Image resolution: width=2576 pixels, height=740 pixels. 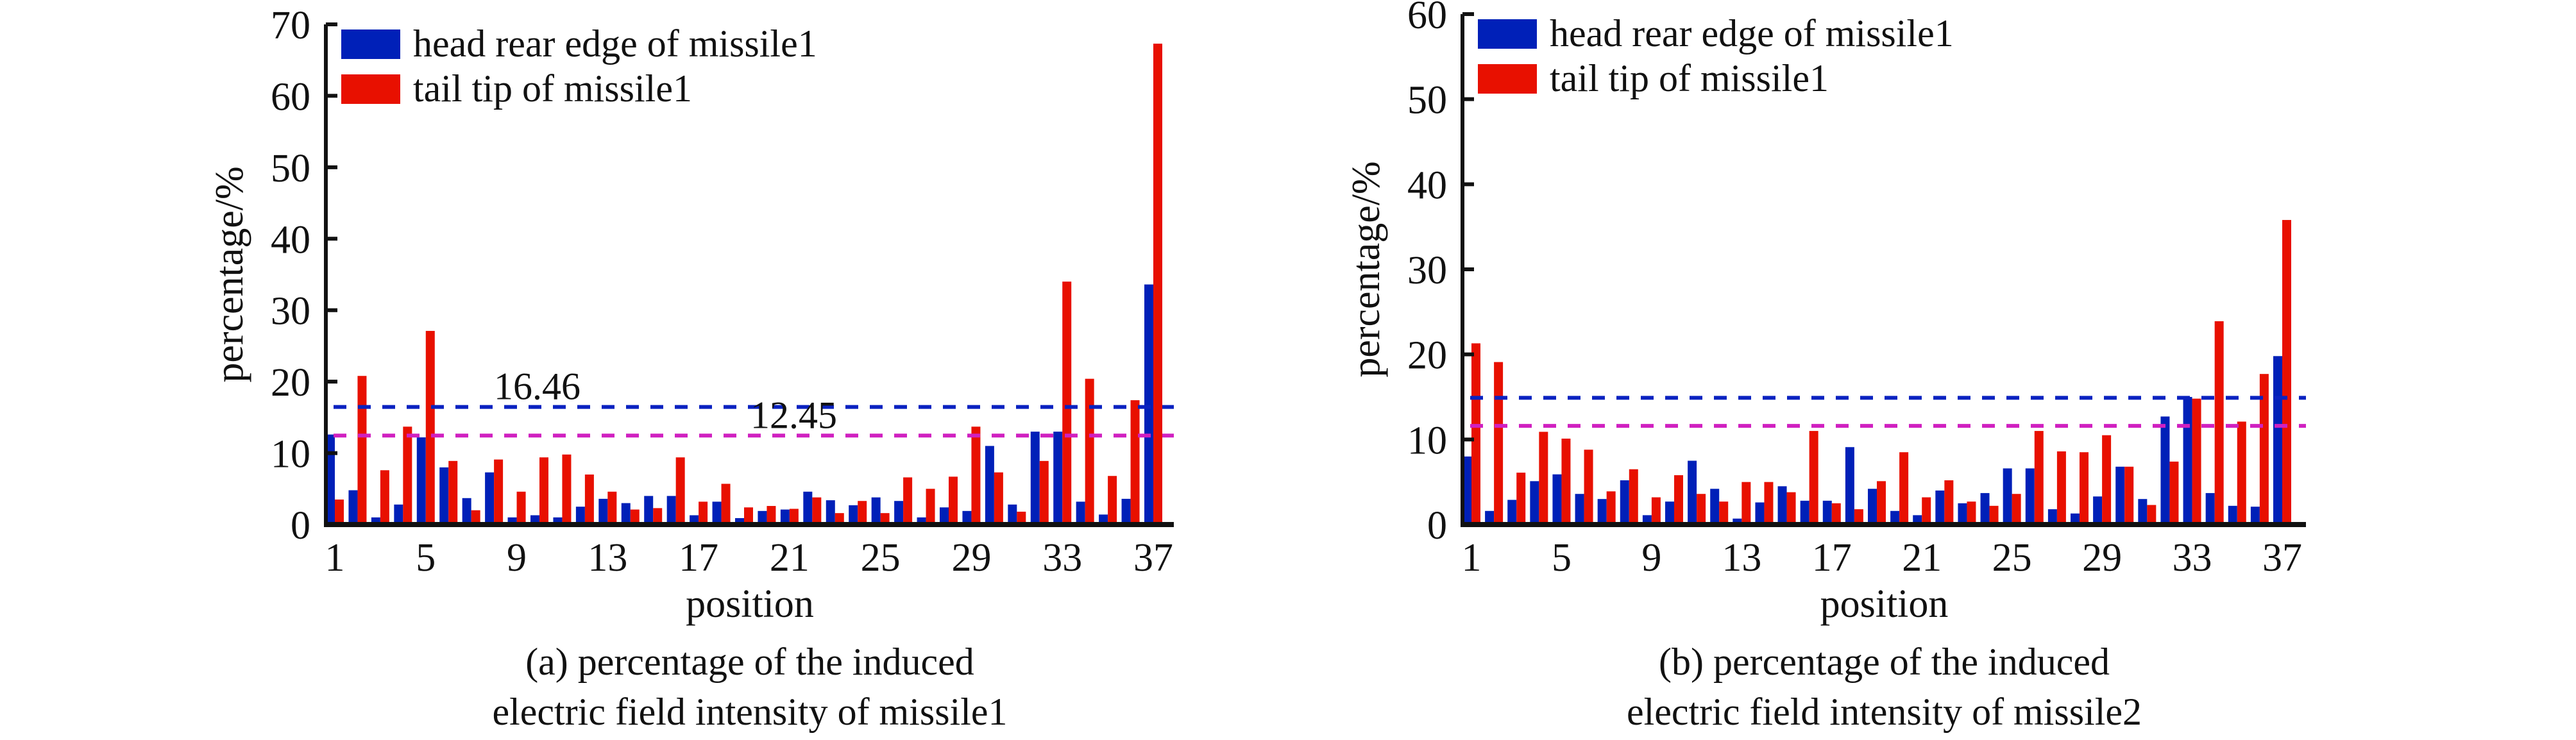 What do you see at coordinates (1062, 558) in the screenshot?
I see `x-tick-label: 33` at bounding box center [1062, 558].